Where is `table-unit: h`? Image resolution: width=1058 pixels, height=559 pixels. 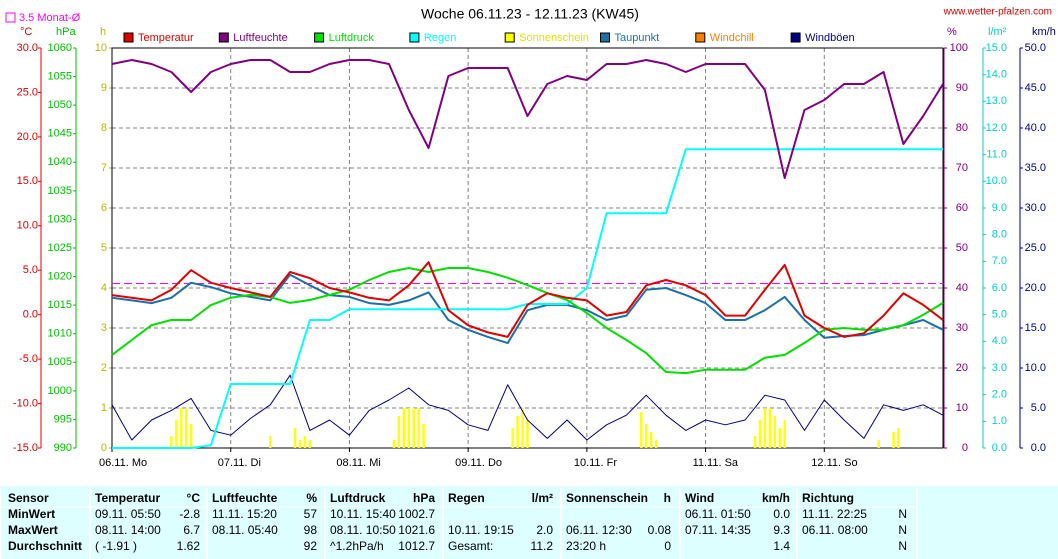
table-unit: h is located at coordinates (667, 498).